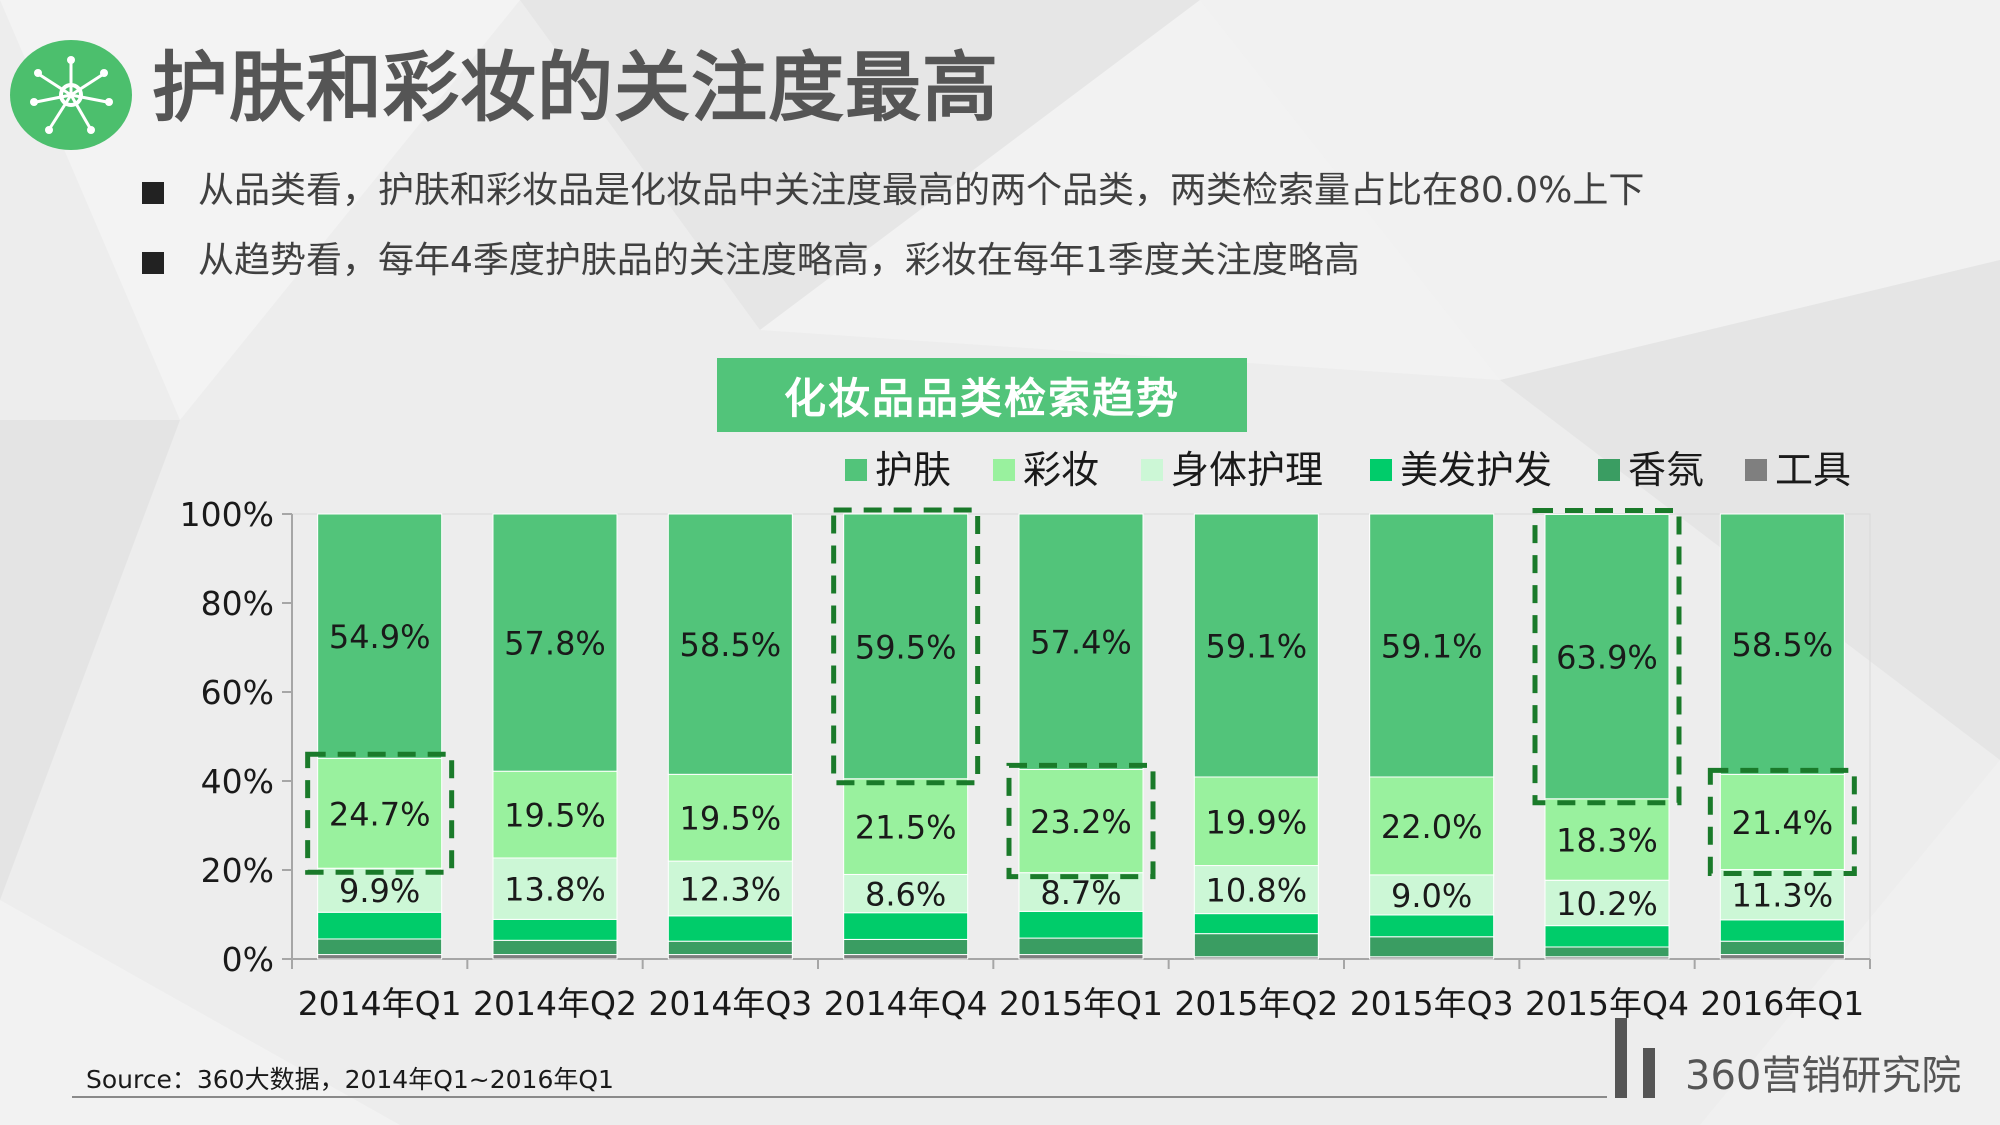  Describe the element at coordinates (731, 645) in the screenshot. I see `data-label: 58.5%` at that location.